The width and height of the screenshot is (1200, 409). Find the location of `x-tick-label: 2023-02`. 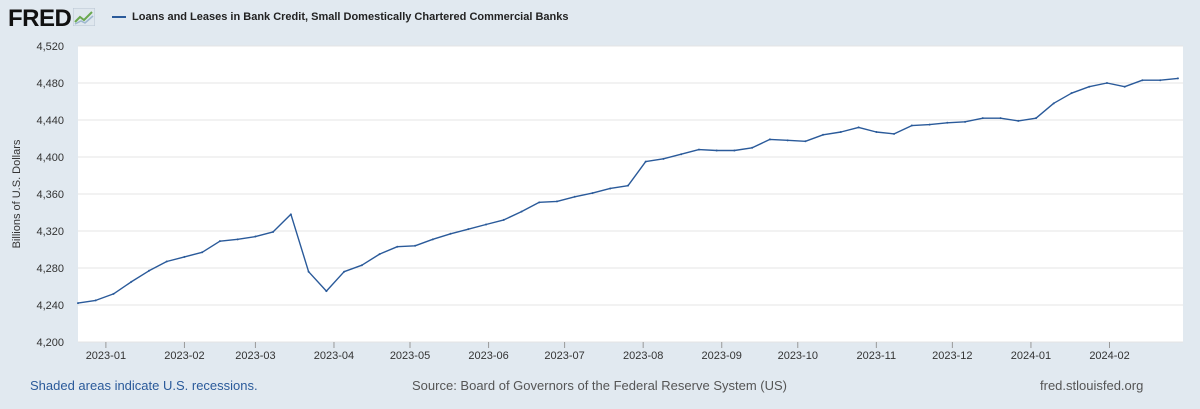

x-tick-label: 2023-02 is located at coordinates (184, 356).